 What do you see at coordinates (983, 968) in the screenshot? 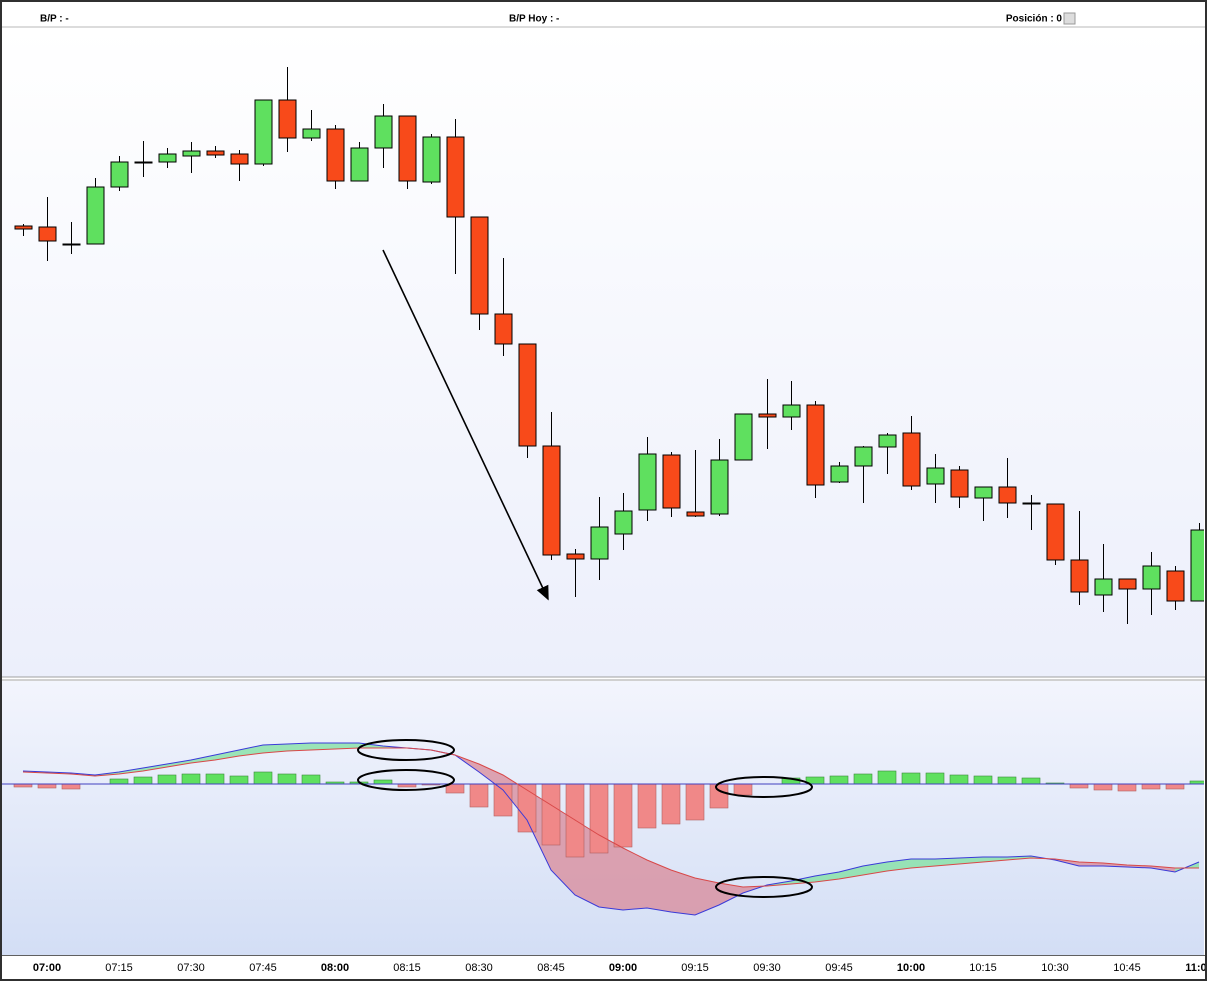
I see `x-tick-label: 10:15` at bounding box center [983, 968].